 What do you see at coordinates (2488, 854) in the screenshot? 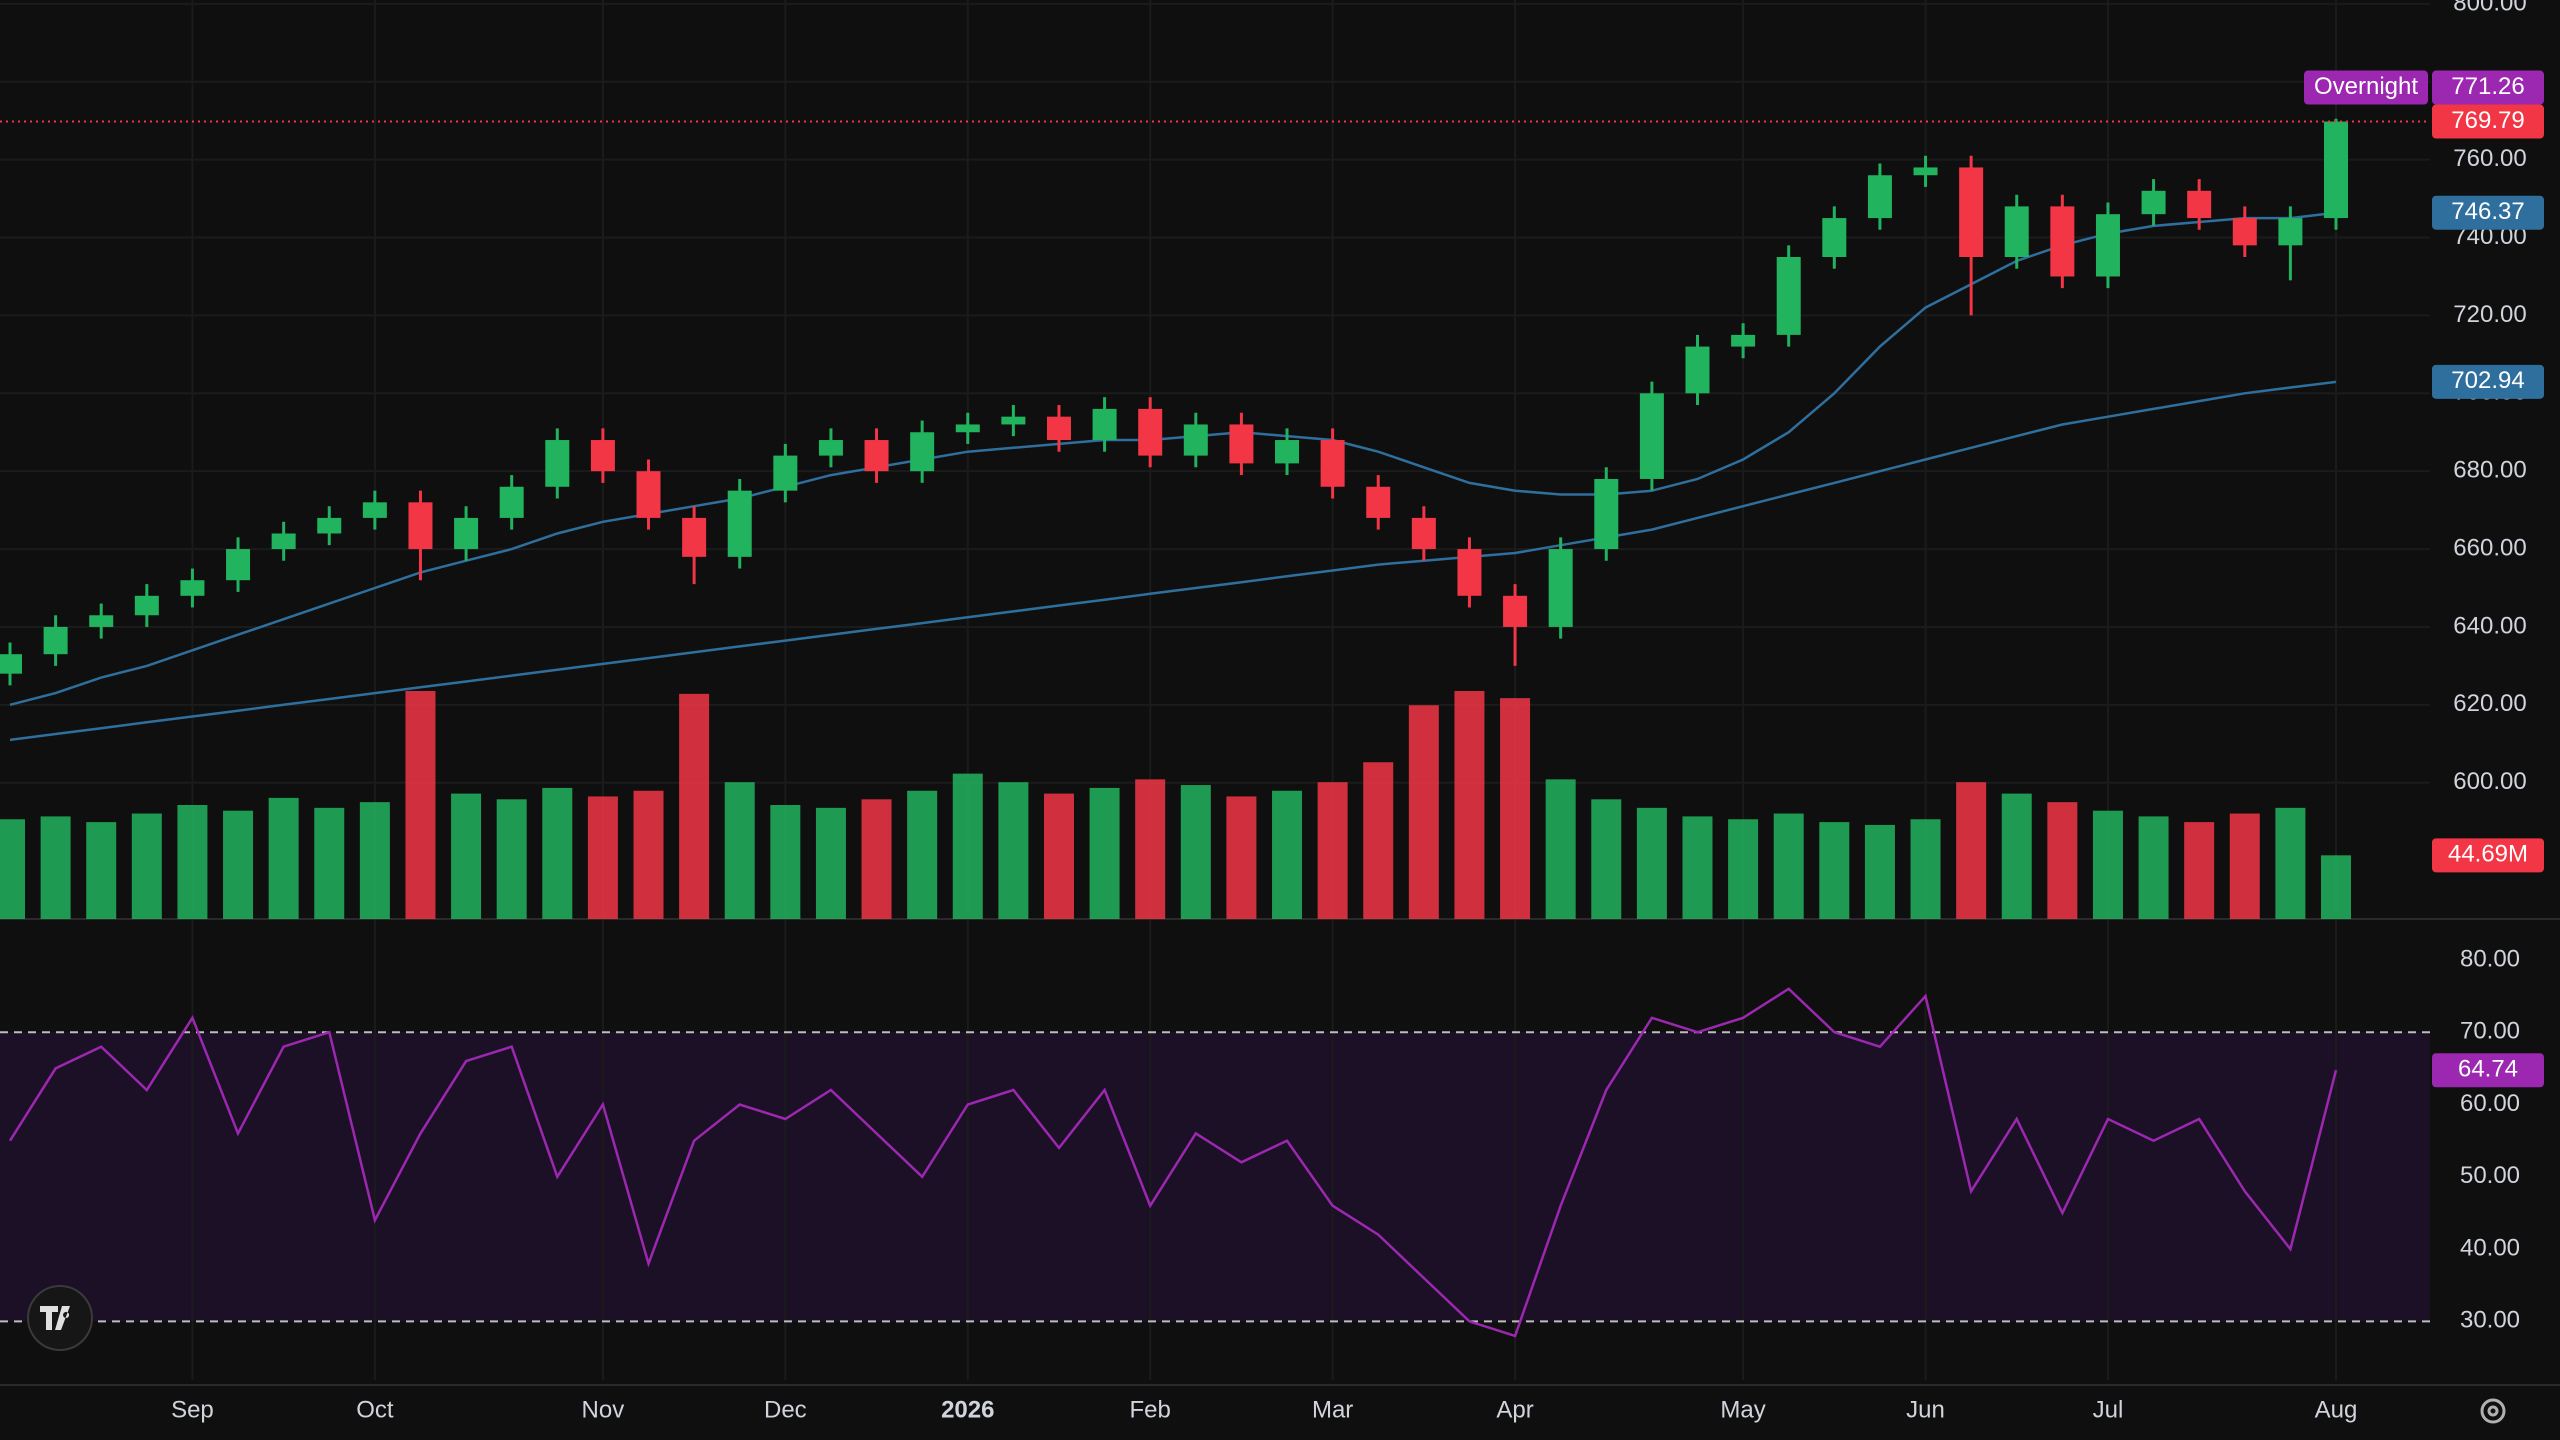
I see `volume-badge: 44.69M` at bounding box center [2488, 854].